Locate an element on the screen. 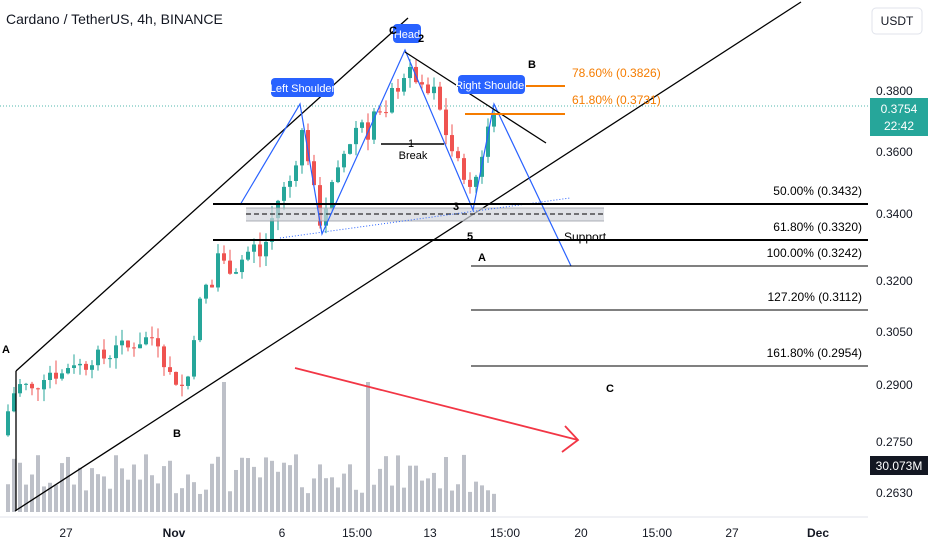 The width and height of the screenshot is (932, 555). volume-badge: 30.073M is located at coordinates (899, 465).